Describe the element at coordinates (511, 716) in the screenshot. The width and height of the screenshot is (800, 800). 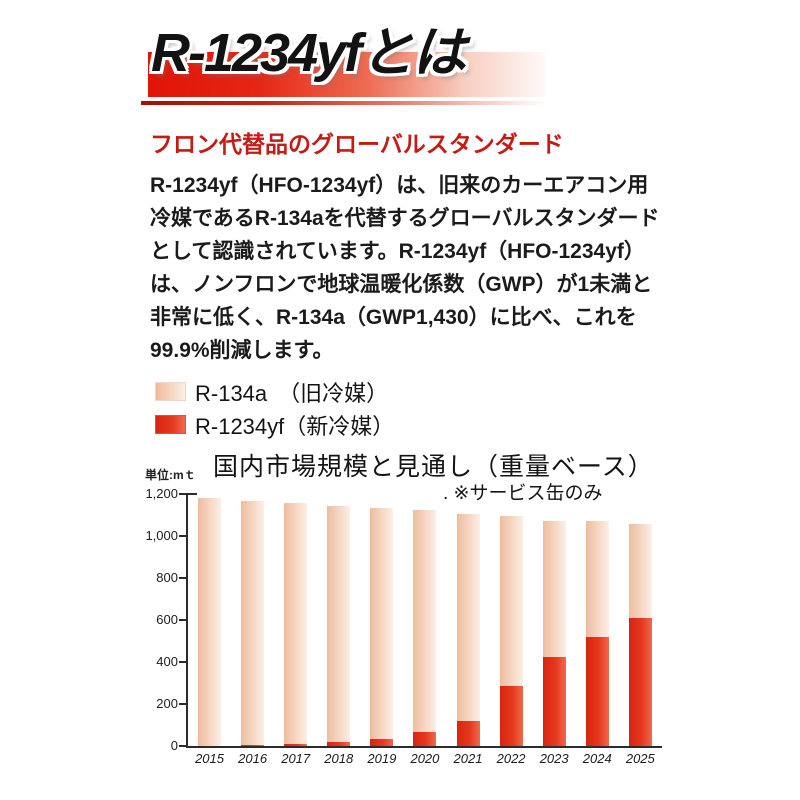
I see `bar-2022-r1234yf-segment` at that location.